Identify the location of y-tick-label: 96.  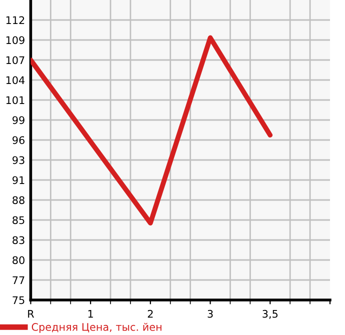
(18, 140).